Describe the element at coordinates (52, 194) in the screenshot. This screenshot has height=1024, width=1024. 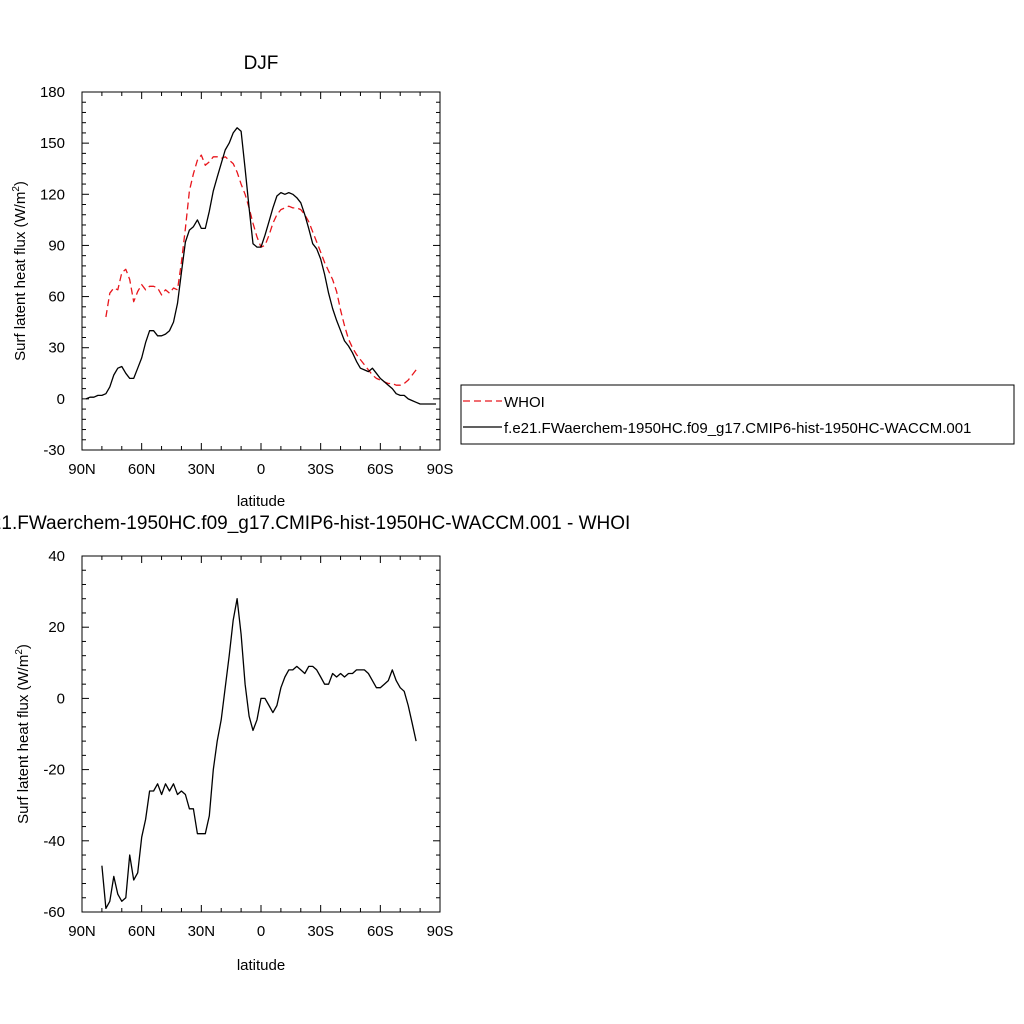
I see `y-tick-label: 120` at that location.